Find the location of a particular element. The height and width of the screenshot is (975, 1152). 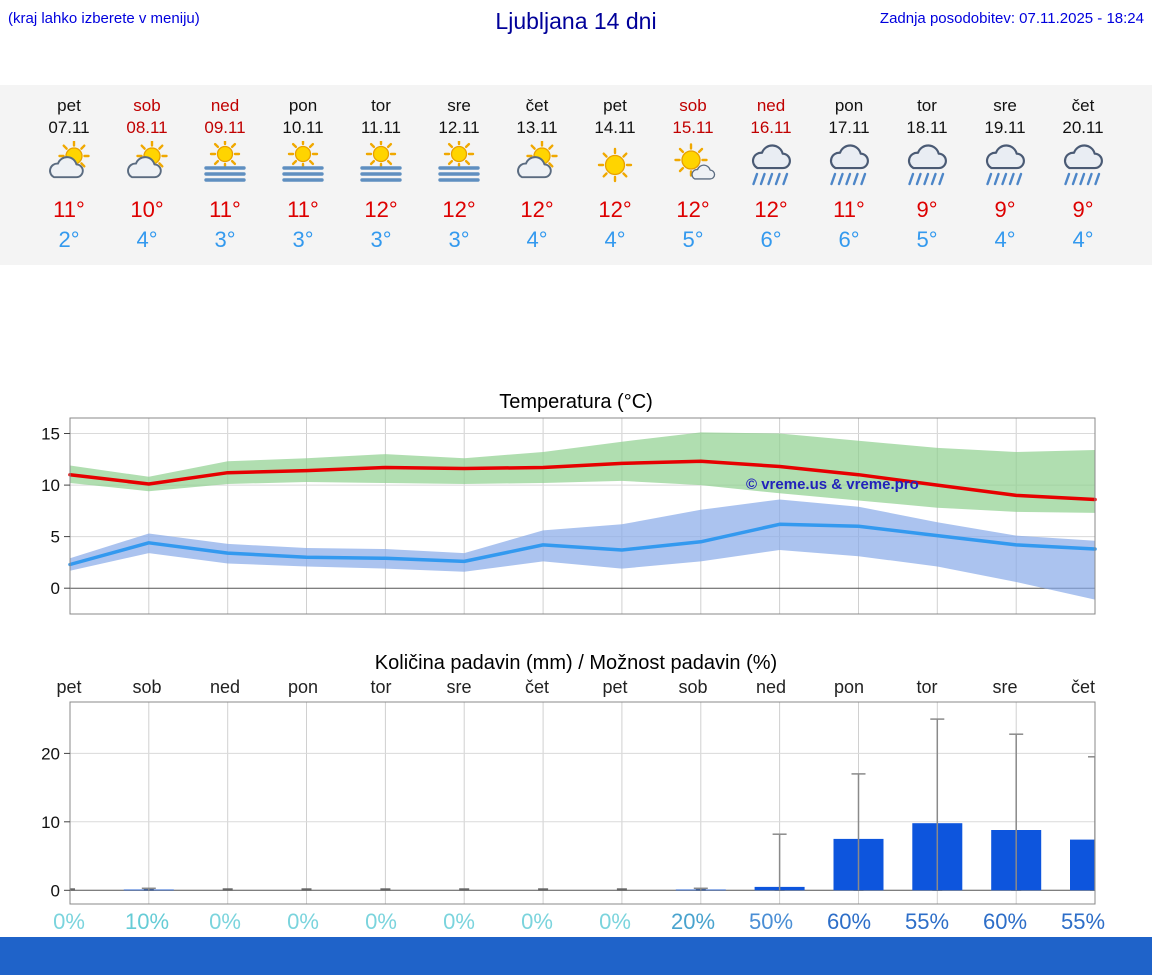

svg-text: 5 is located at coordinates (55, 537).